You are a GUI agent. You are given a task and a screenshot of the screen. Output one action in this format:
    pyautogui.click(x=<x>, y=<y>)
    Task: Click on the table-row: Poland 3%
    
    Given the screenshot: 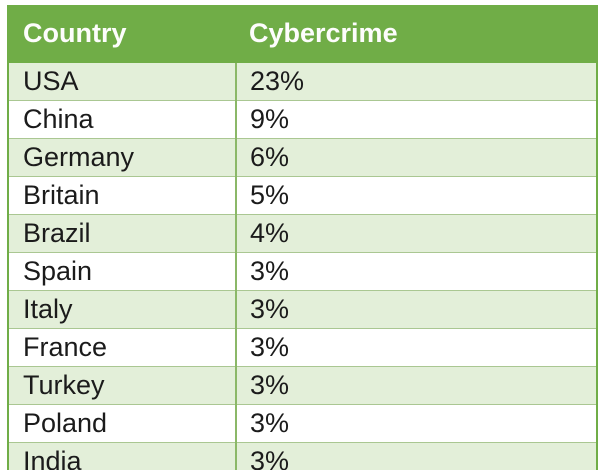 What is the action you would take?
    pyautogui.click(x=302, y=423)
    